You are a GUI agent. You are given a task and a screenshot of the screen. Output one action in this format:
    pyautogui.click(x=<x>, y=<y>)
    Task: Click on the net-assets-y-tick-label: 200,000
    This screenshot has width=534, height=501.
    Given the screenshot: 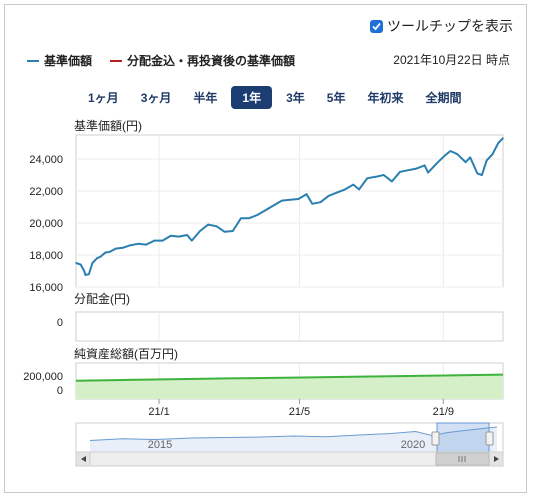 What is the action you would take?
    pyautogui.click(x=43, y=377)
    